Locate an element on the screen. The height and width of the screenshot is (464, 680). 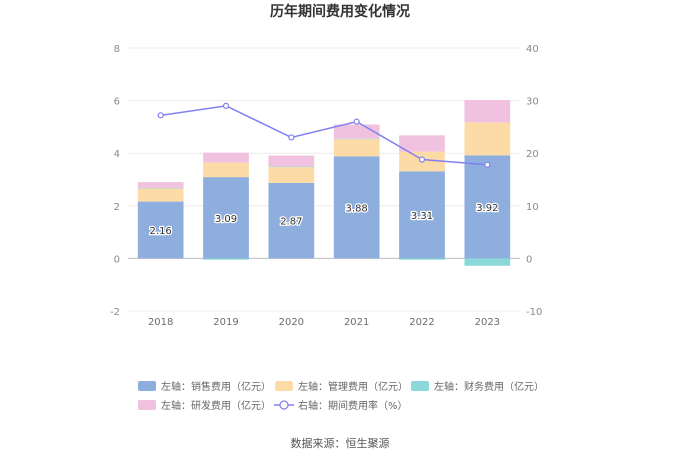
x-tick-label: 2020 is located at coordinates (291, 322).